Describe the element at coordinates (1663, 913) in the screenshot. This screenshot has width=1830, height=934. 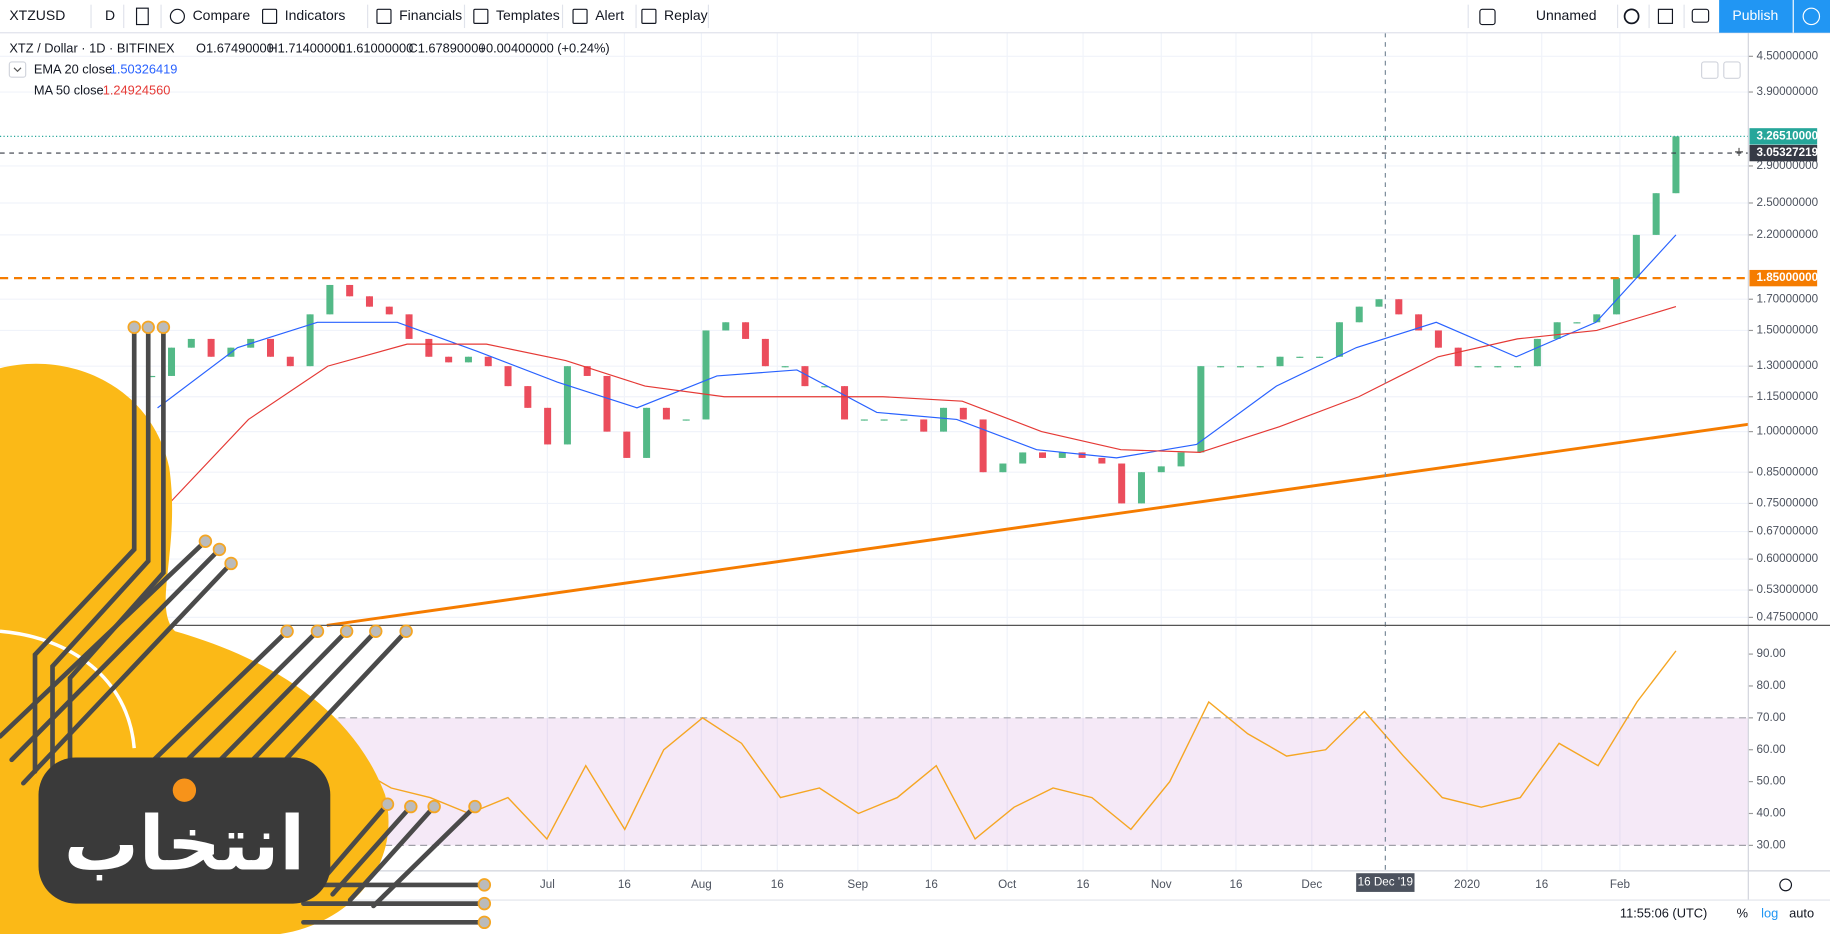
I see `time: 11:55:06 (UTC)` at that location.